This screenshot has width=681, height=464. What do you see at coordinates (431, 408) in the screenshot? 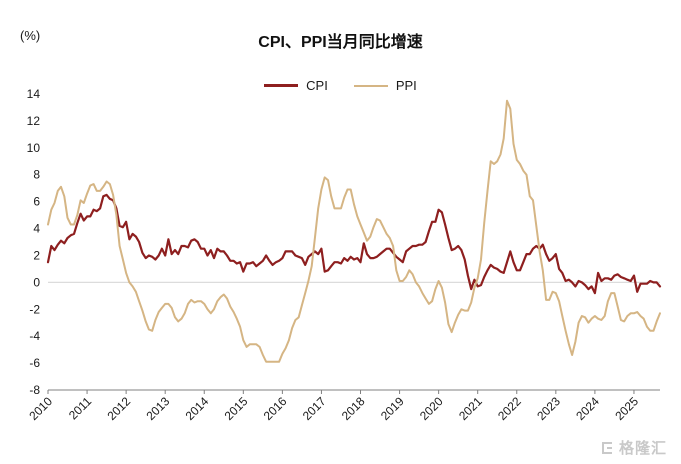
I see `svg-text: 2020` at bounding box center [431, 408].